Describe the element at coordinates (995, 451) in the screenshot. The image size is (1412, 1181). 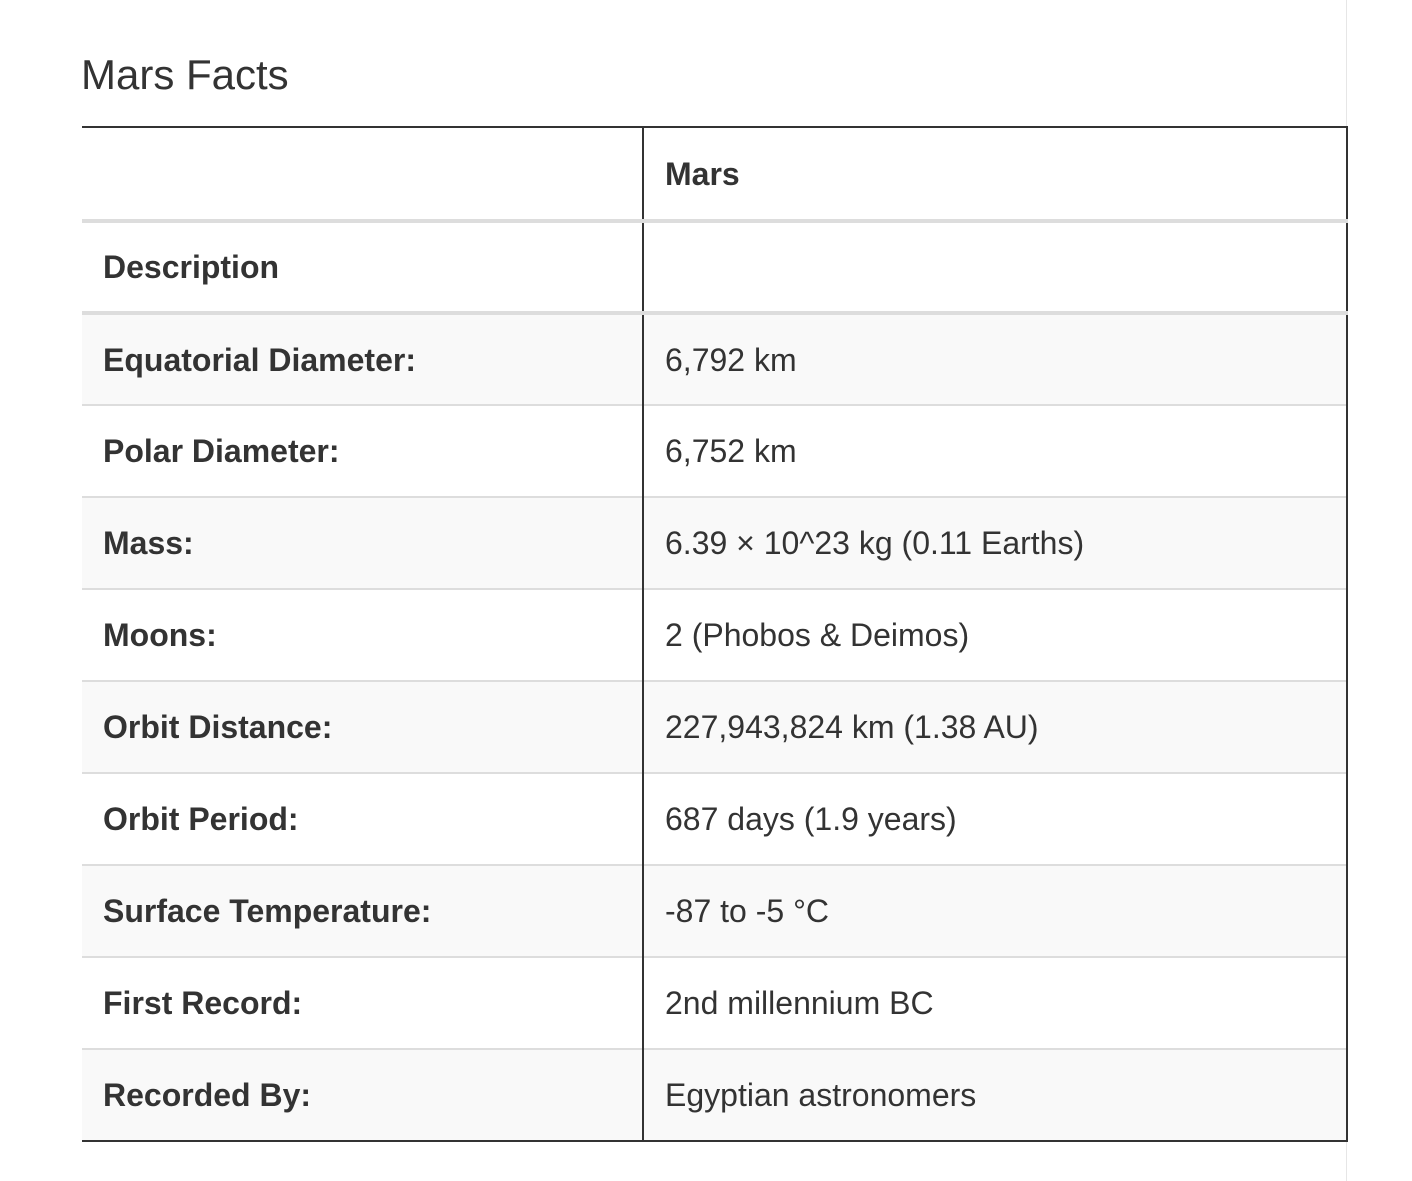
I see `row-value: 6,752 km` at that location.